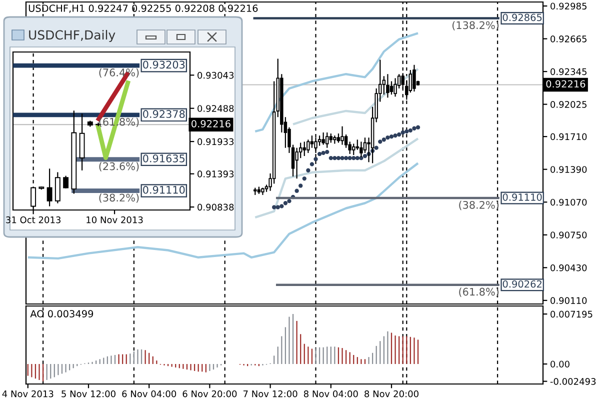 Image resolution: width=596 pixels, height=400 pixels. What do you see at coordinates (568, 136) in the screenshot?
I see `y-tick-label: 0.91710` at bounding box center [568, 136].